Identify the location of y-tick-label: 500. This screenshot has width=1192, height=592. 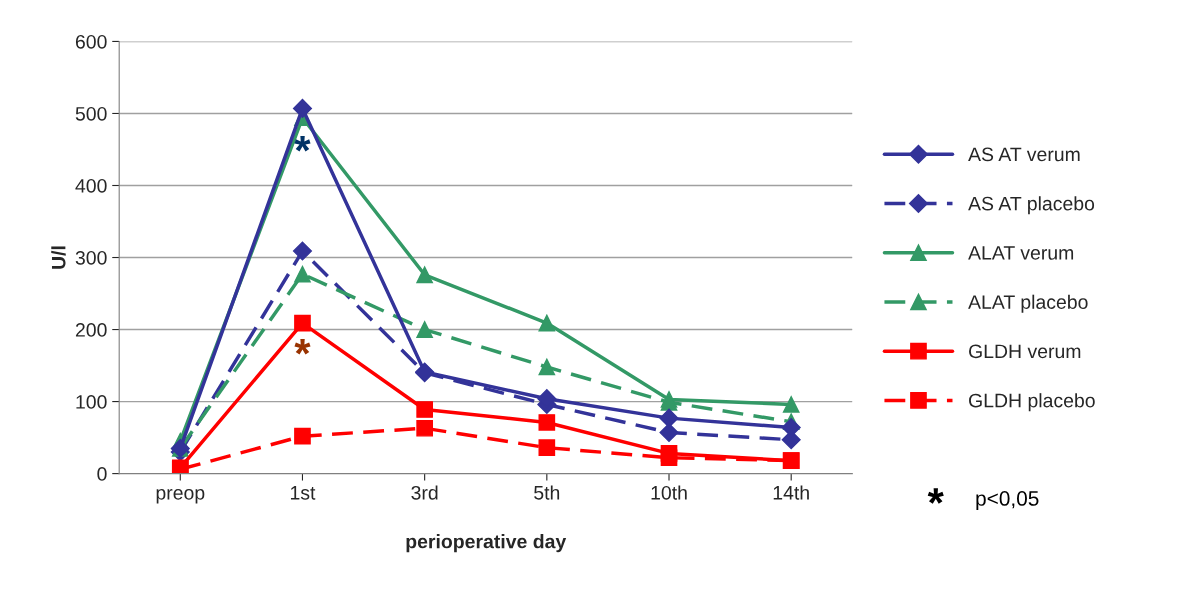
(91, 113).